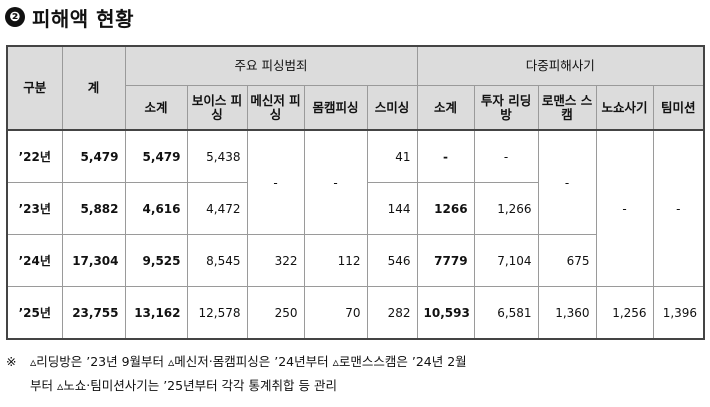 This screenshot has height=407, width=710. I want to click on cell-momcam-merged: -, so click(335, 182).